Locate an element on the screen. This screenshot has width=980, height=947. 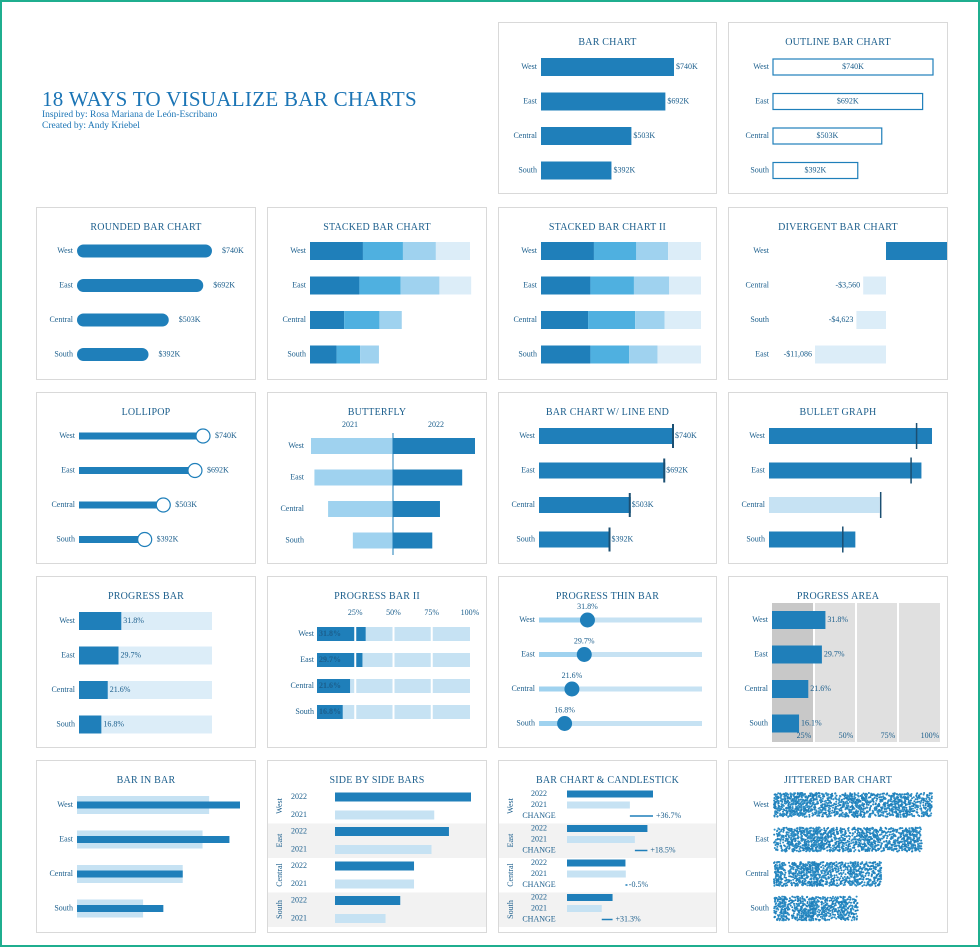
quarter-divider is located at coordinates (393, 634).